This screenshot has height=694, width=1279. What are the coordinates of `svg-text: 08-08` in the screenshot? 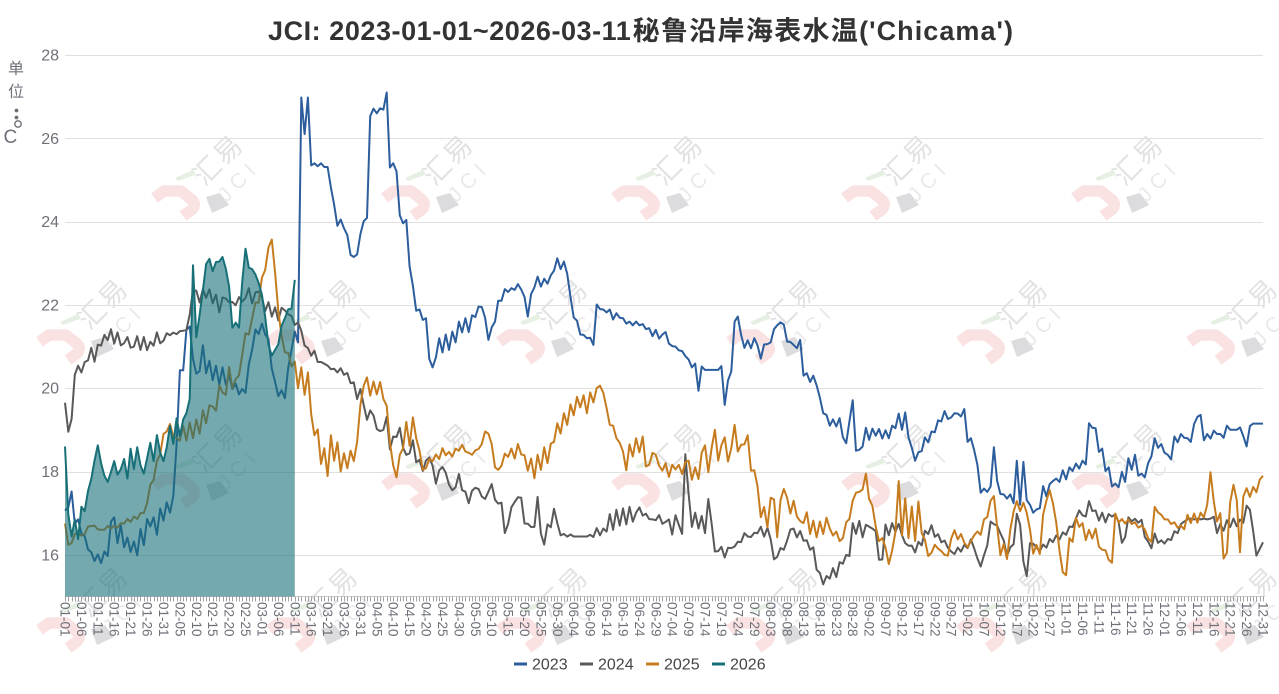 It's located at (787, 619).